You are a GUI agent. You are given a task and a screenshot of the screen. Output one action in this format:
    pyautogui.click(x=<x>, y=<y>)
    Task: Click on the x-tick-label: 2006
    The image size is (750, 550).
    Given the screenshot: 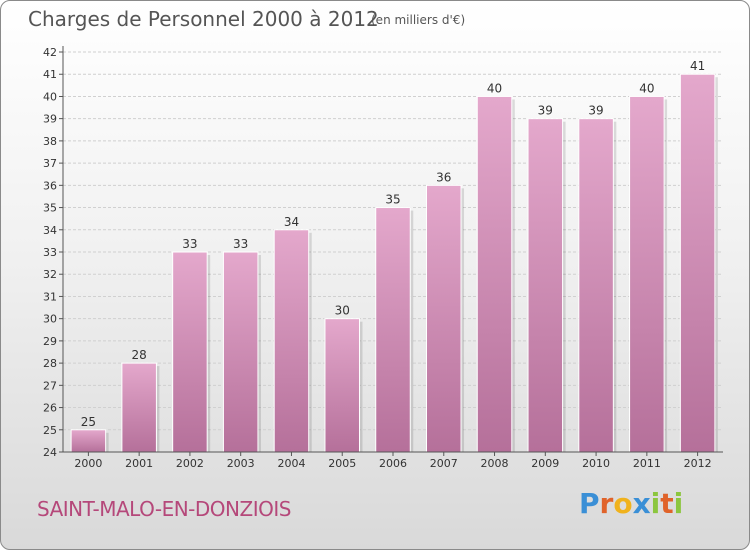 What is the action you would take?
    pyautogui.click(x=393, y=463)
    